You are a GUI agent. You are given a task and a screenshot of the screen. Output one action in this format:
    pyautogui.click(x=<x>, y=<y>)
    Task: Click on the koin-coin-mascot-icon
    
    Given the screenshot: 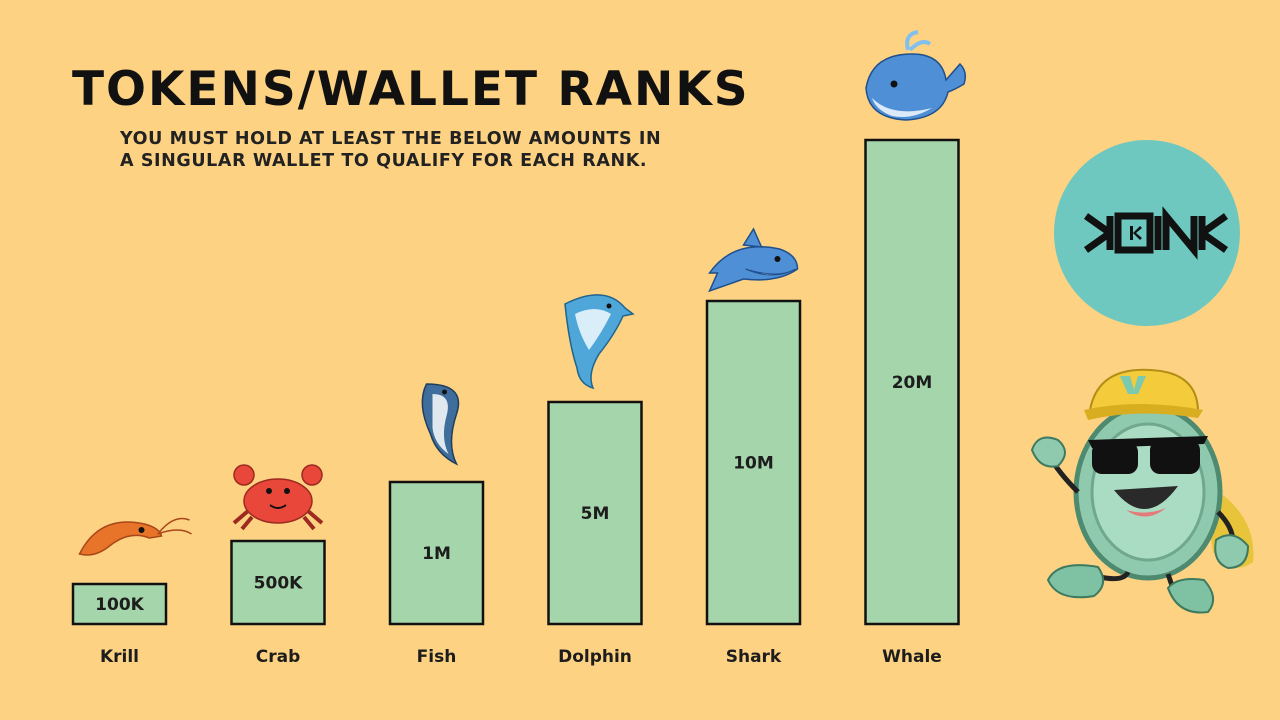 What is the action you would take?
    pyautogui.click(x=1142, y=491)
    